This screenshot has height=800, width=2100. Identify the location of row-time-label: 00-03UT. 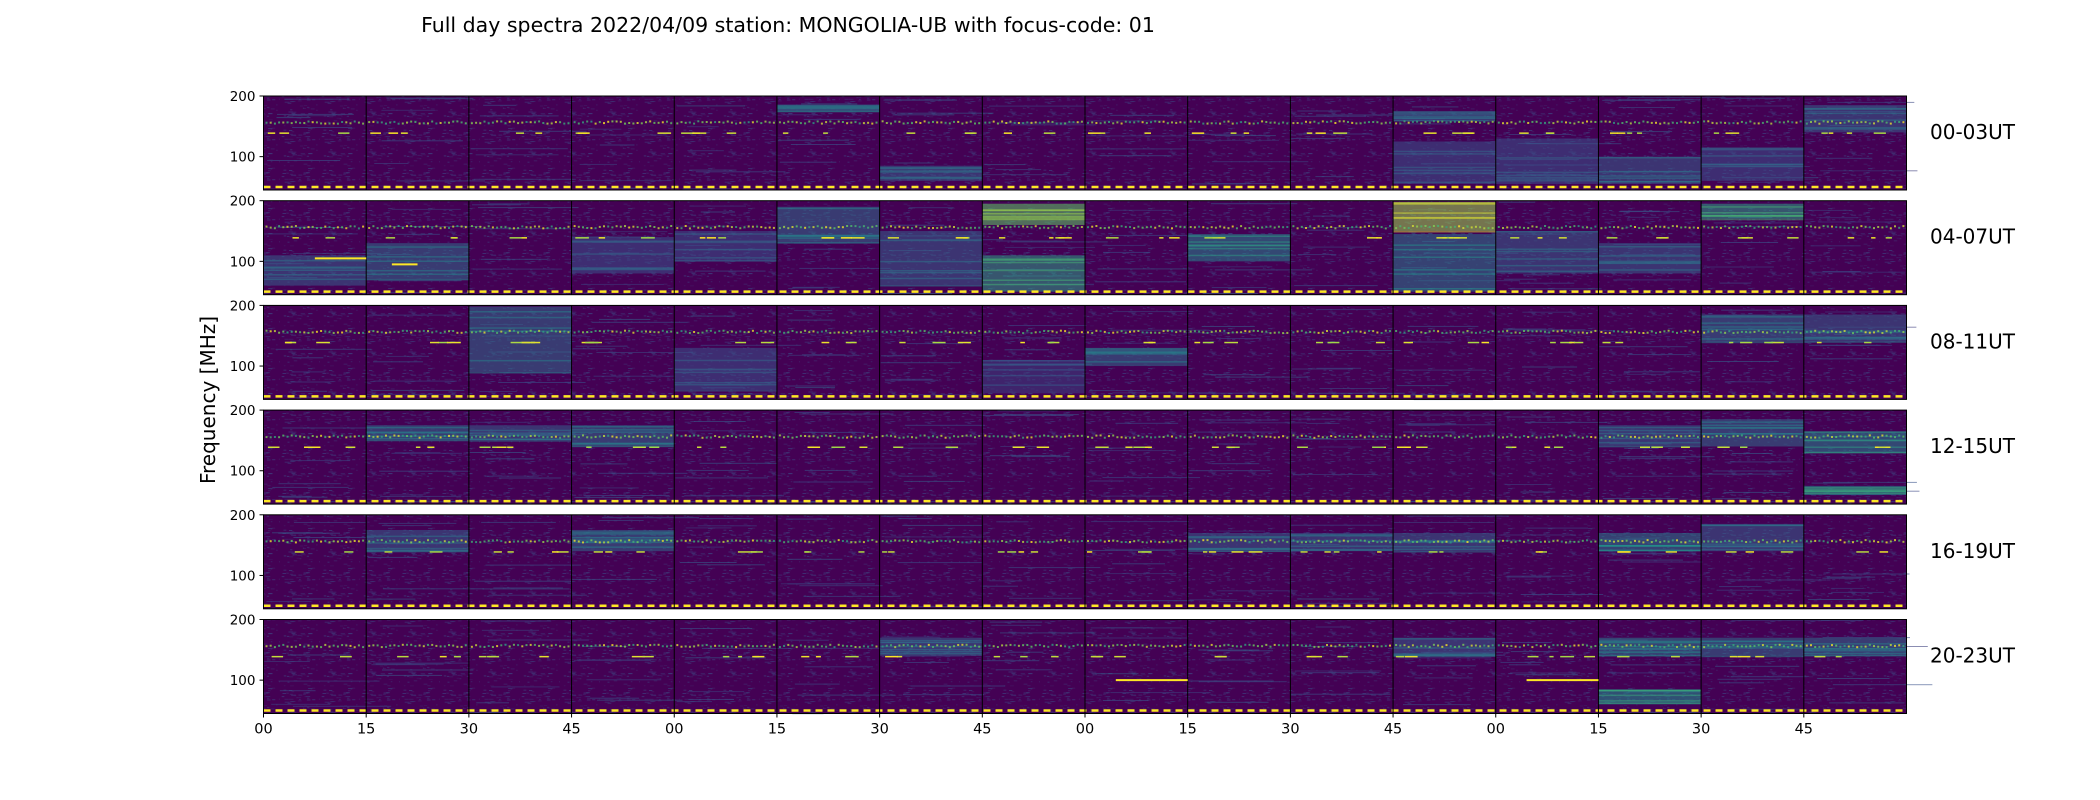
(1973, 132).